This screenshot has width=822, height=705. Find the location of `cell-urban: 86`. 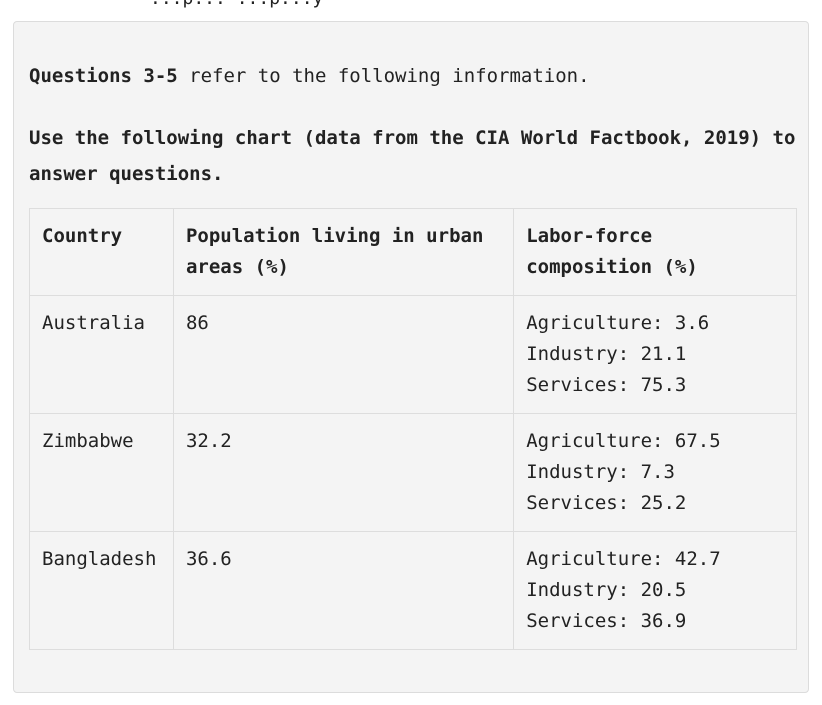

cell-urban: 86 is located at coordinates (343, 354).